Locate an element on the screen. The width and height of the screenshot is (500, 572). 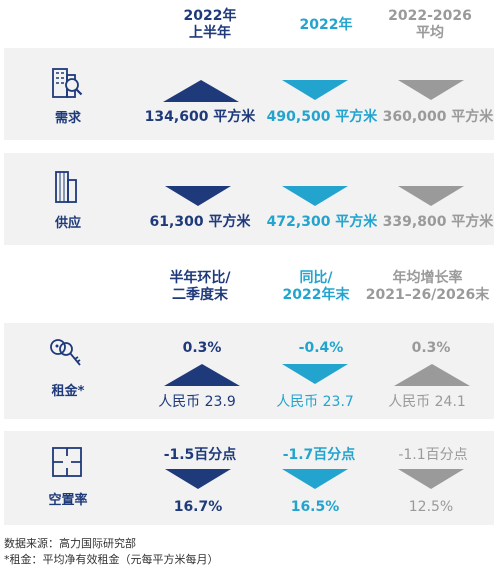
rent-hoh-value: 人民币 23.9 is located at coordinates (197, 402).